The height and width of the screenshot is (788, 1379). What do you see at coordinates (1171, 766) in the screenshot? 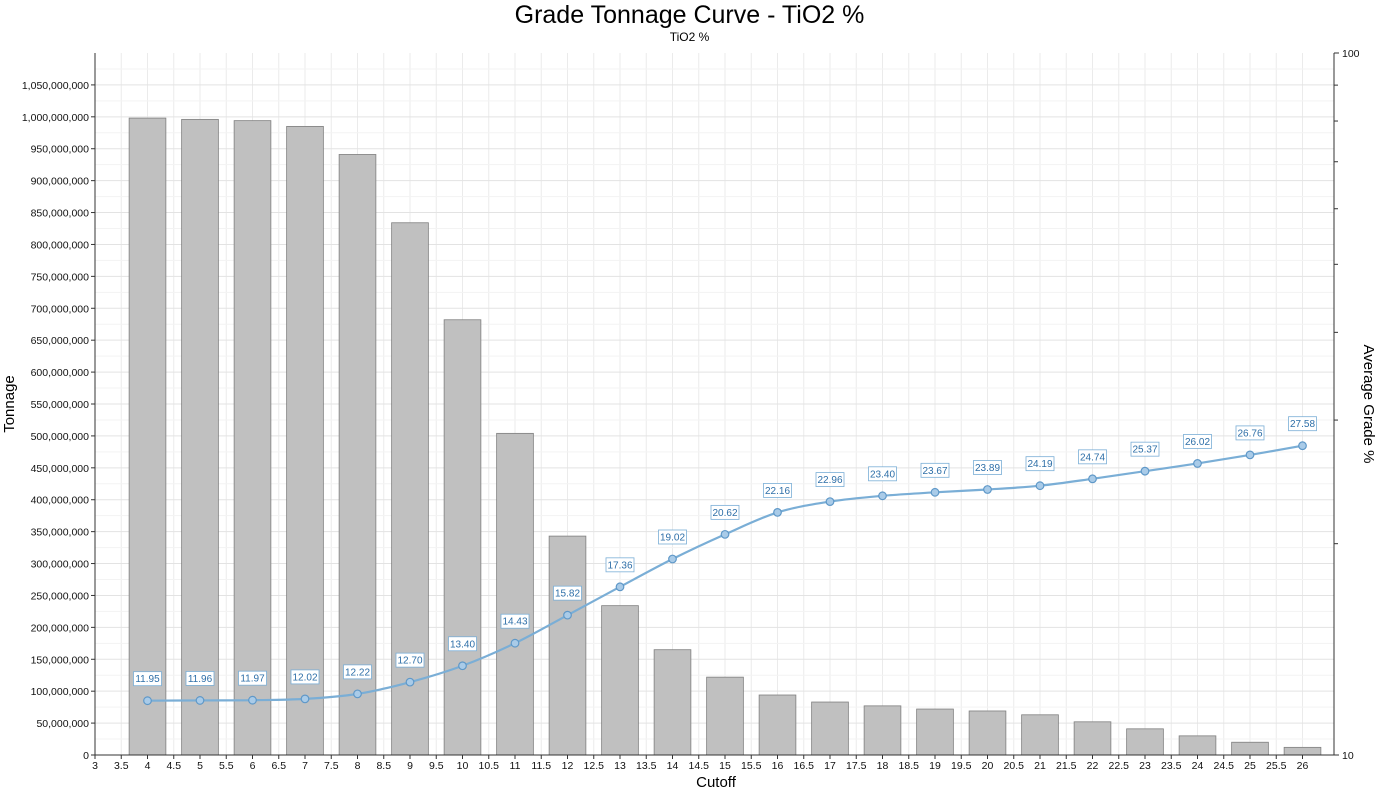
I see `x-tick-label: 23.5` at bounding box center [1171, 766].